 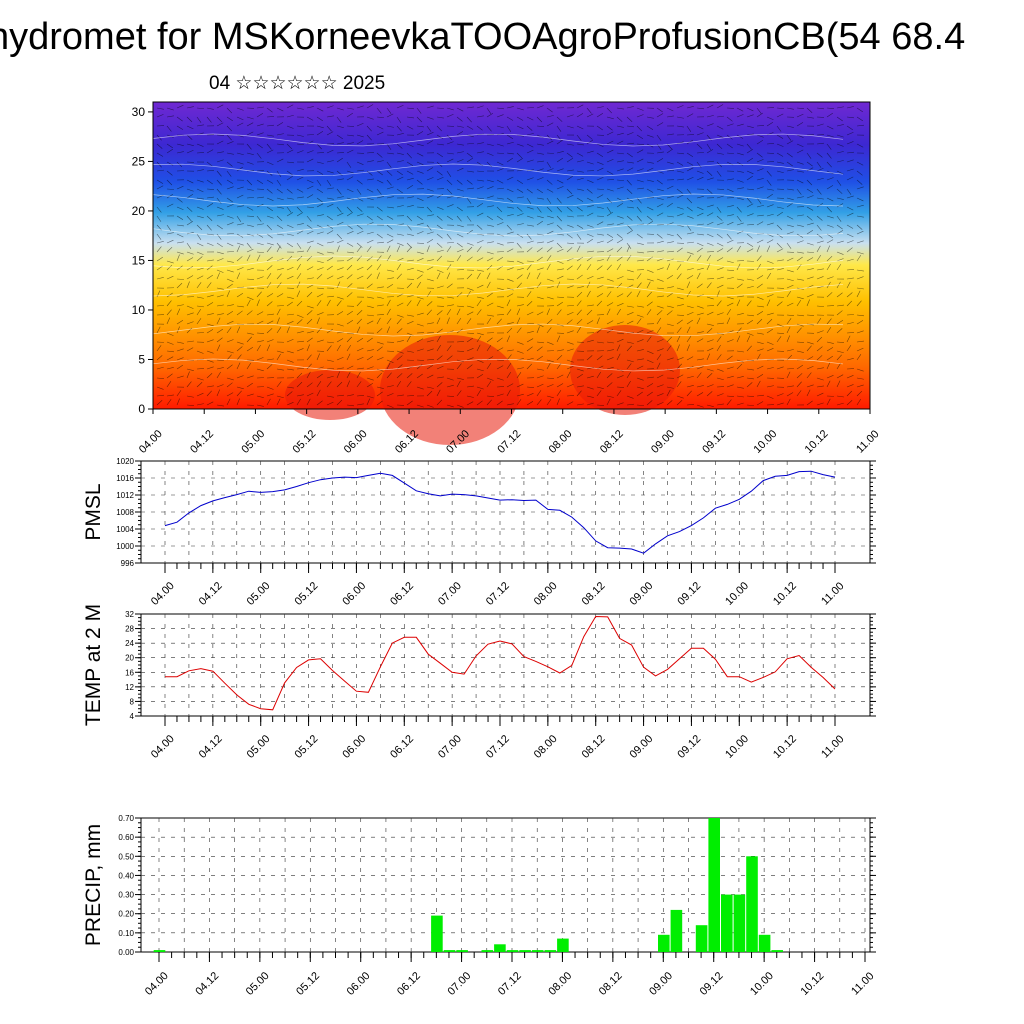 I want to click on precip-ytick-label: 0.20, so click(x=126, y=914).